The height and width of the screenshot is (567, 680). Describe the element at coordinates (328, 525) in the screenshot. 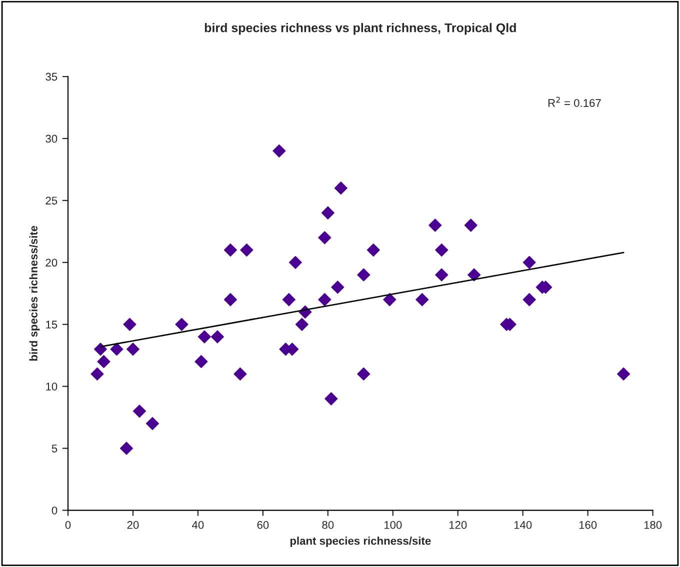

I see `x-tick-label: 80` at that location.